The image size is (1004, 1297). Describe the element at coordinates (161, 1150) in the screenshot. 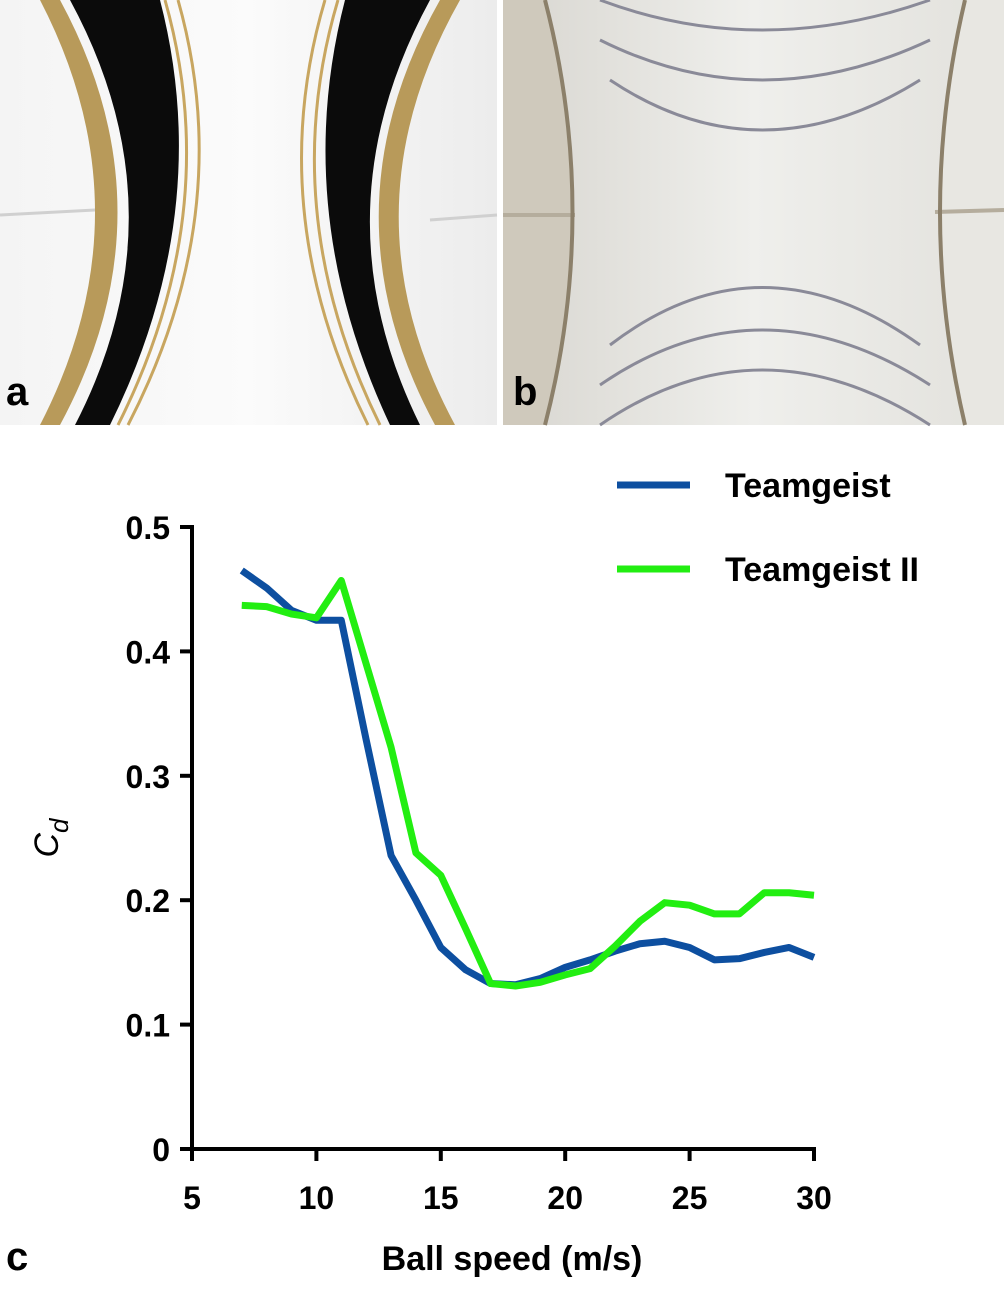

I see `y-tick-label: 0` at that location.